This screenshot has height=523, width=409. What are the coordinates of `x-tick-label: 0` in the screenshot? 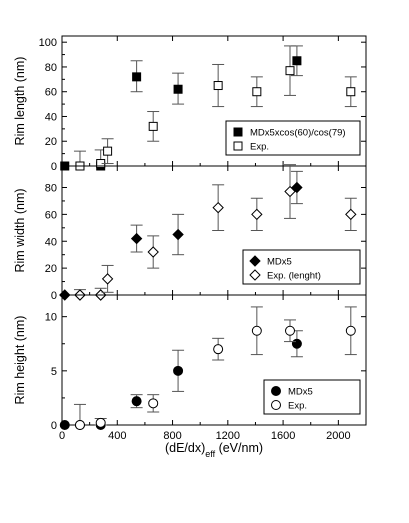 It's located at (62, 436).